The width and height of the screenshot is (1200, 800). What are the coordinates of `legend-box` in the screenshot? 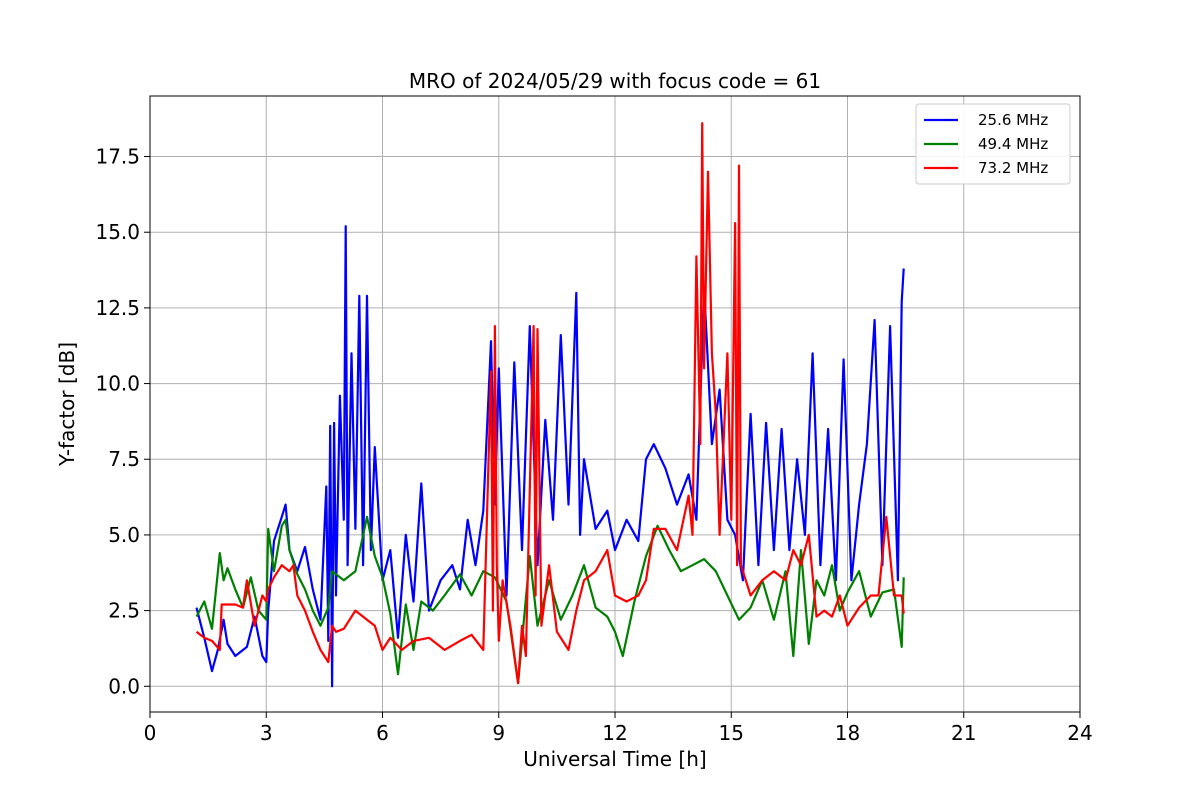 It's located at (993, 144).